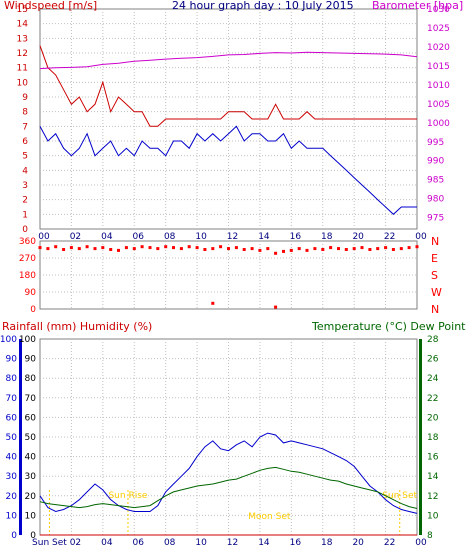 The height and width of the screenshot is (555, 468). I want to click on barometer-tick-label: 980, so click(435, 200).